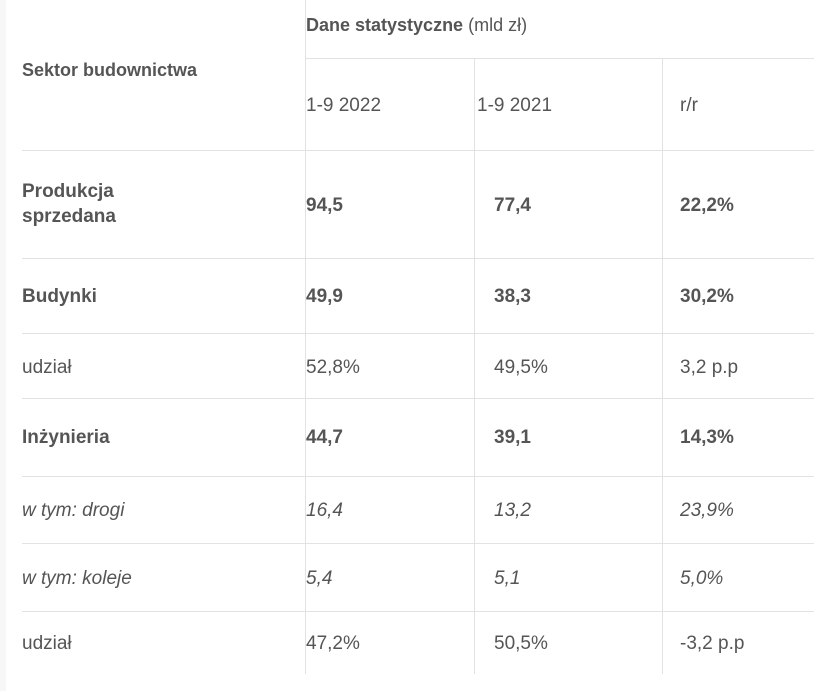 The image size is (827, 691). I want to click on column-header-sector: Sektor budownictwa, so click(157, 70).